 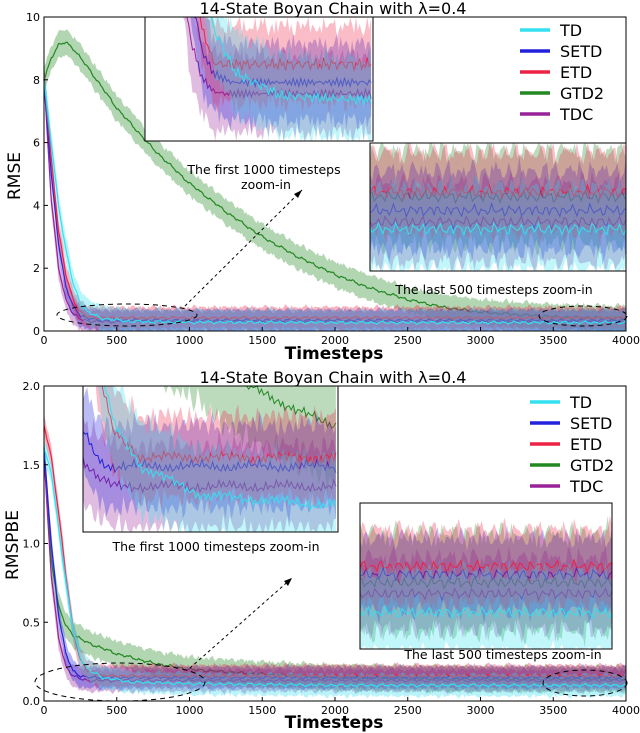 I want to click on y-axis-label: RMSE, so click(x=15, y=176).